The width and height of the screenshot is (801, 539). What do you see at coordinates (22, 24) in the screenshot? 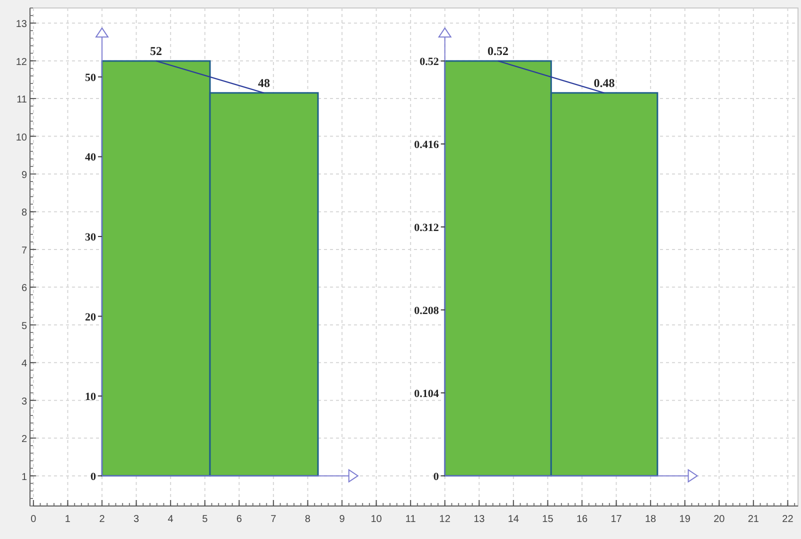
I see `y-tick-label: 13` at bounding box center [22, 24].